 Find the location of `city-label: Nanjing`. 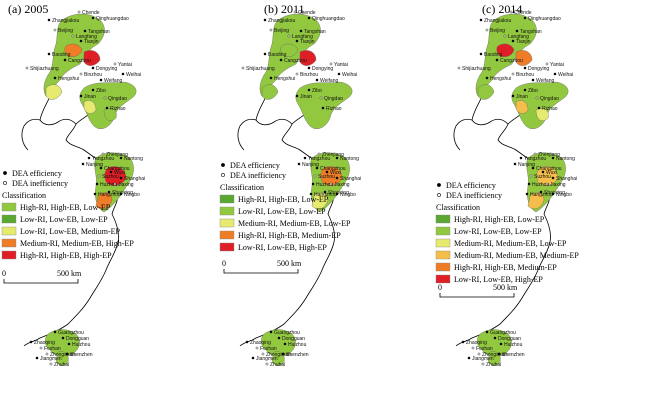

city-label: Nanjing is located at coordinates (310, 165).